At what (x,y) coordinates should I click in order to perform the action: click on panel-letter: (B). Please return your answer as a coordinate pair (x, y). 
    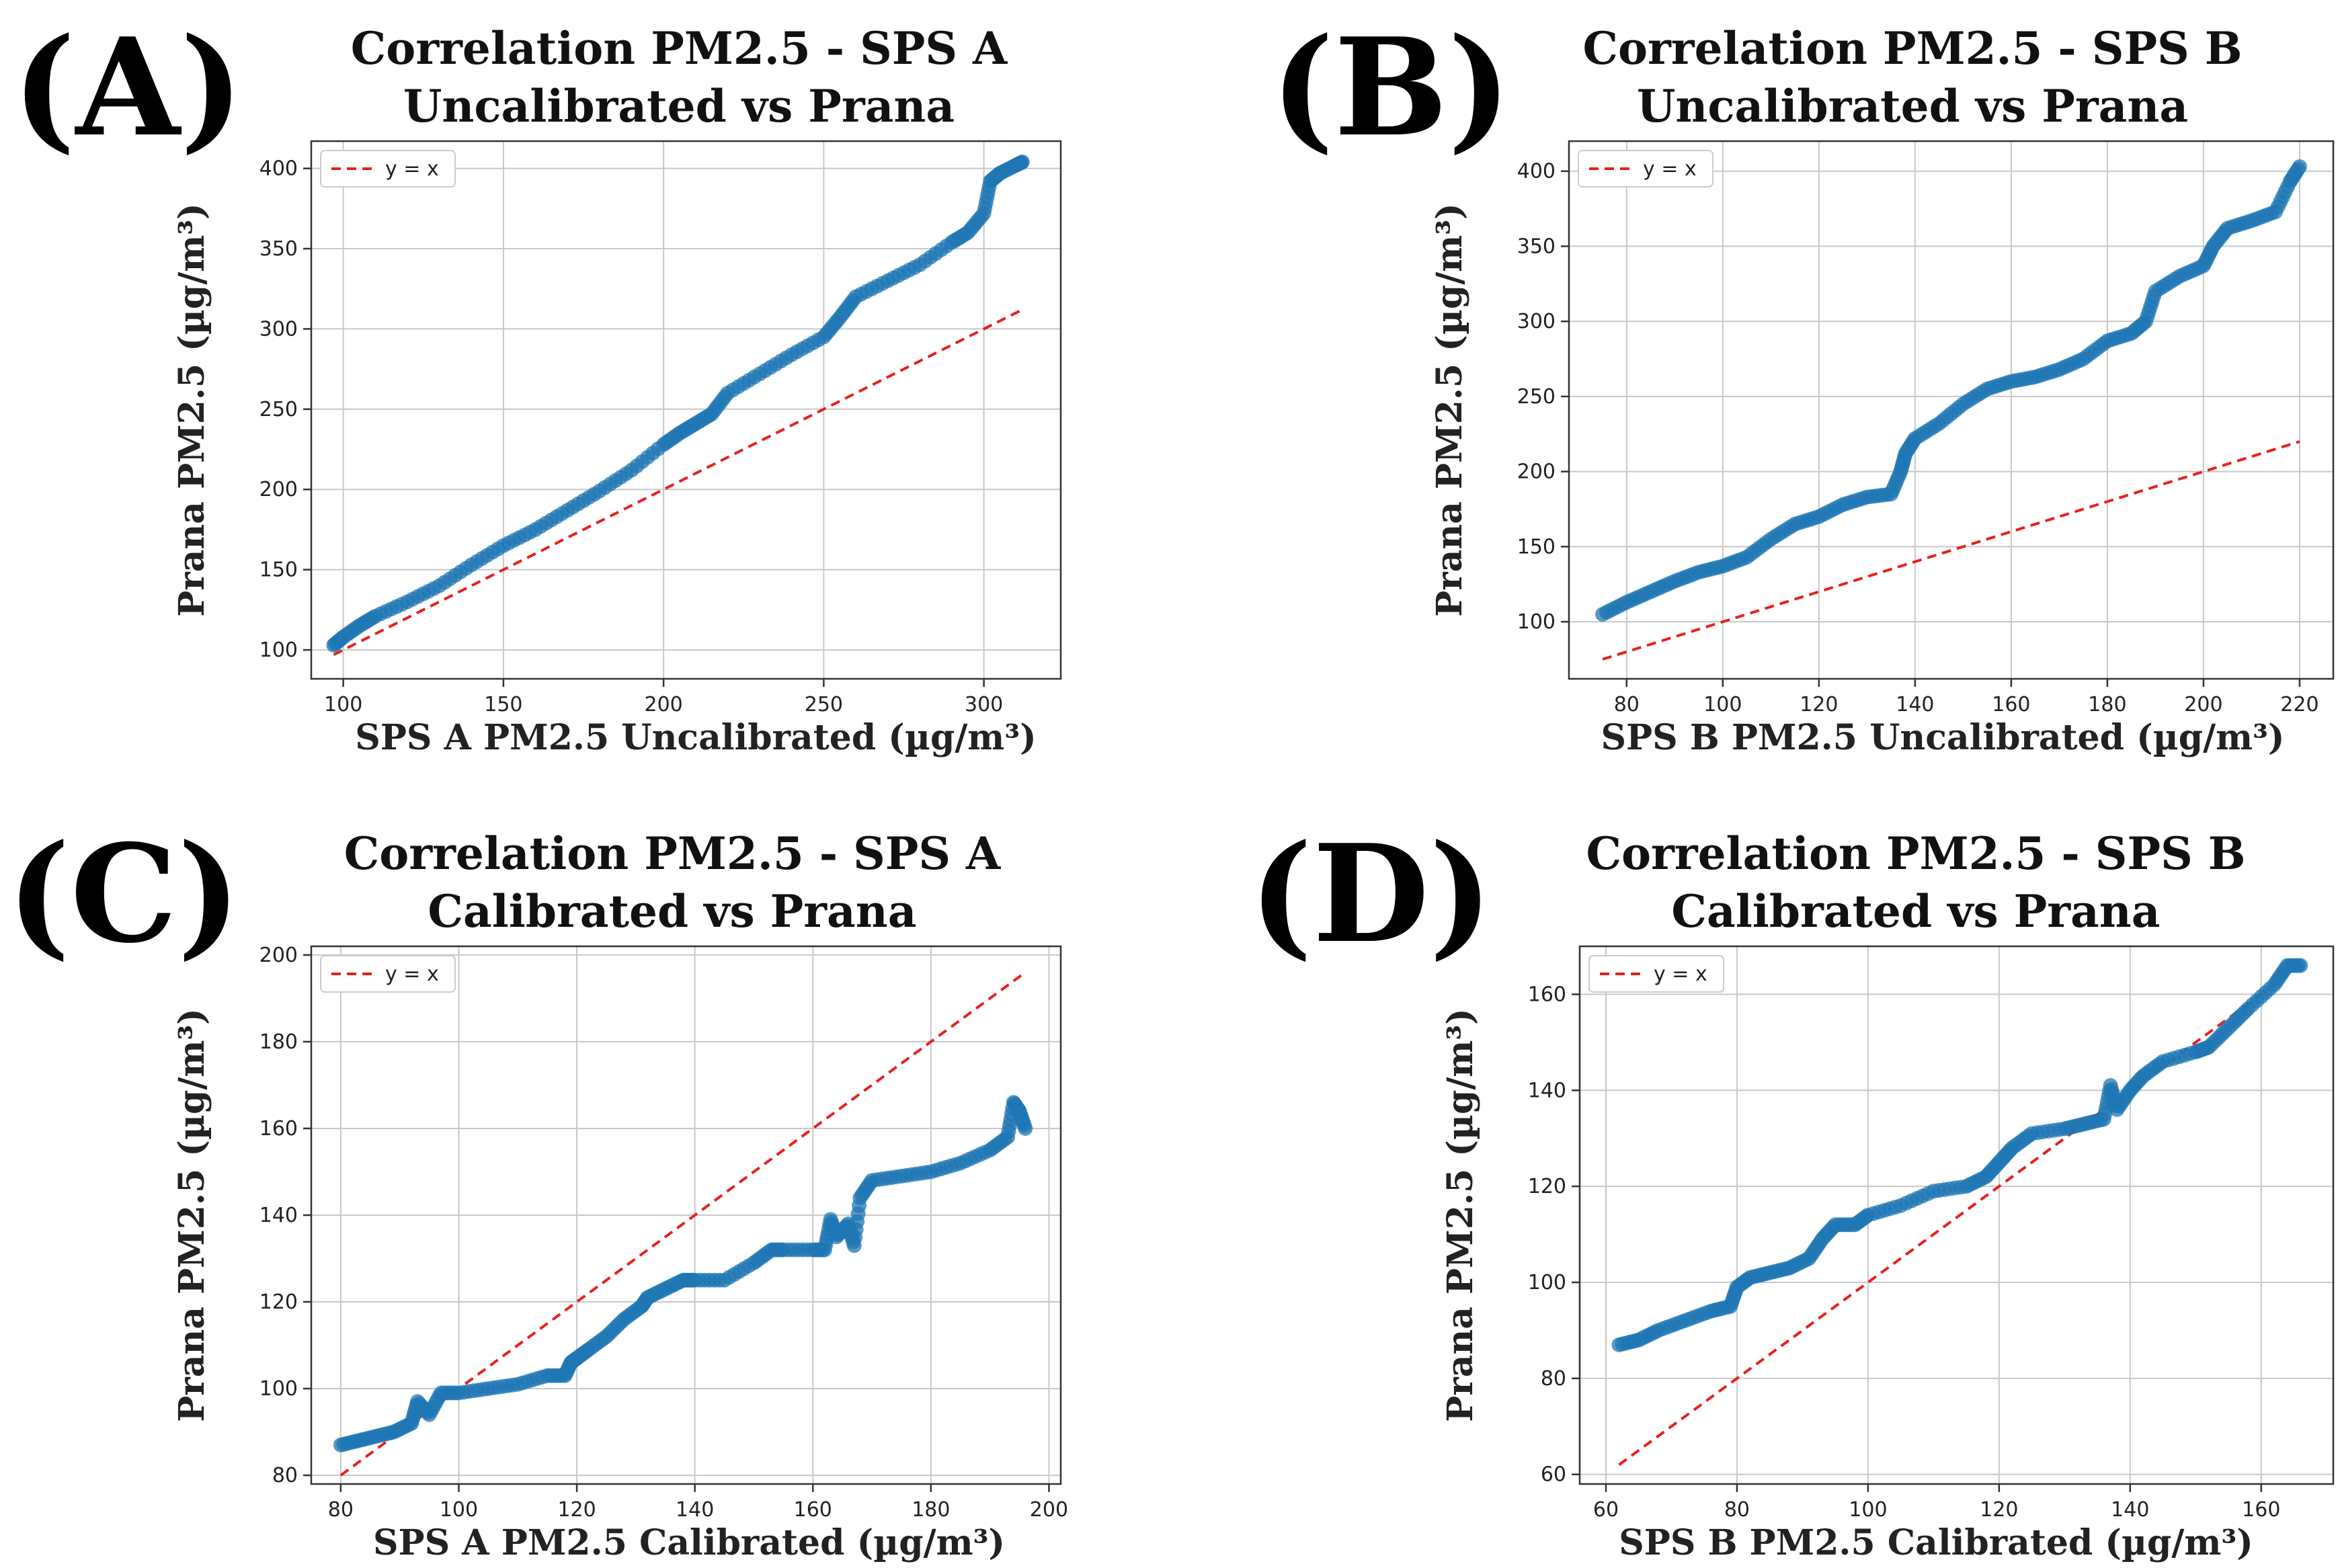
    Looking at the image, I should click on (1391, 88).